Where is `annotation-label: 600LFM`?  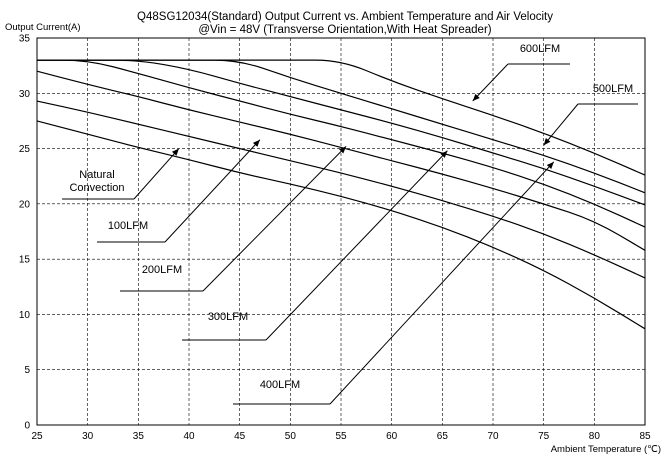 annotation-label: 600LFM is located at coordinates (540, 49).